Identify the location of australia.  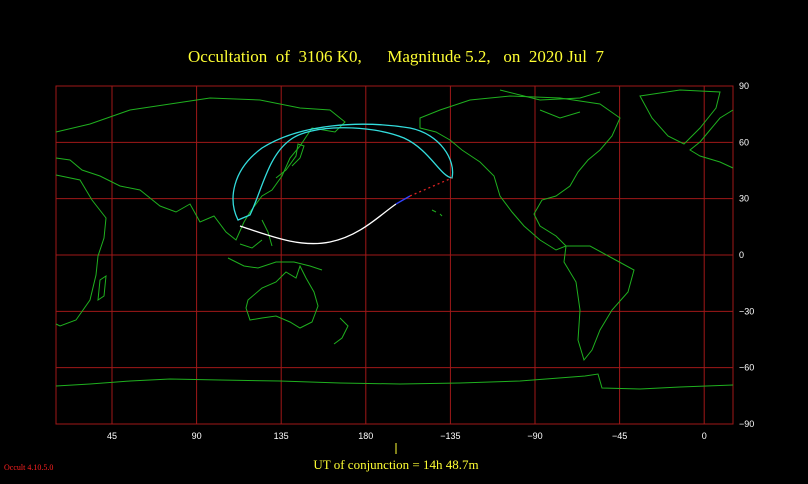
(282, 296).